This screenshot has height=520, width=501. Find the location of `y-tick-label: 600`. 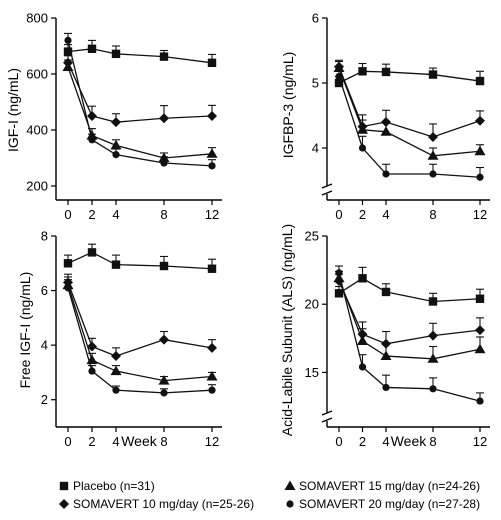

y-tick-label: 600 is located at coordinates (37, 74).